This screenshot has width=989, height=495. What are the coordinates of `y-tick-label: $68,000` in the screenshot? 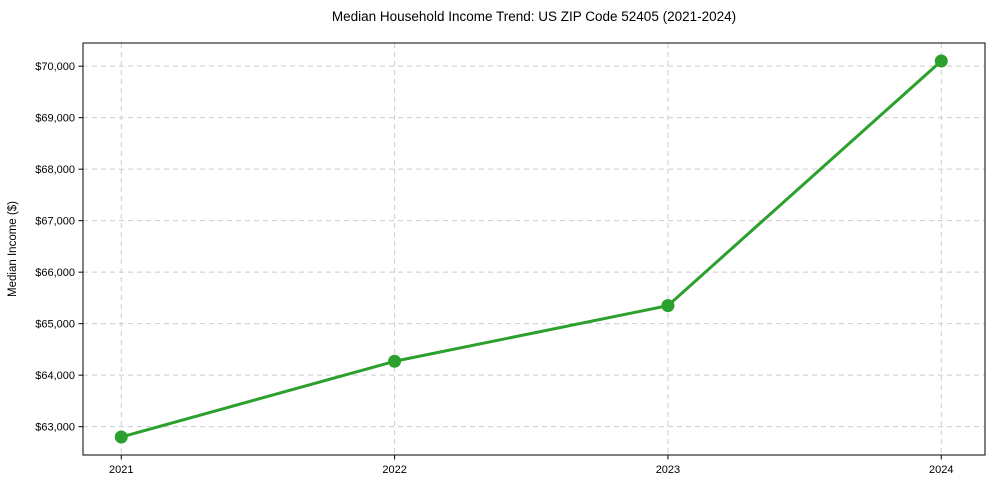 It's located at (55, 170).